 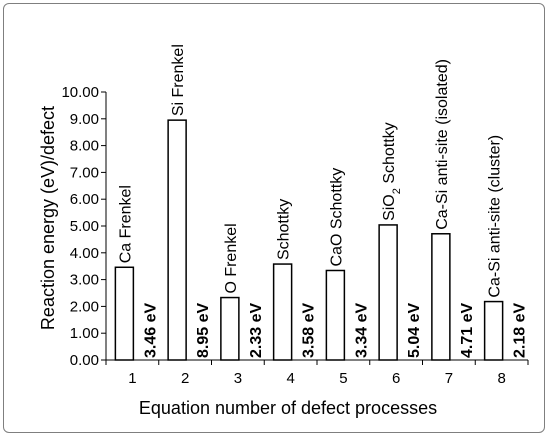 What do you see at coordinates (396, 378) in the screenshot?
I see `x-tick-label: 6` at bounding box center [396, 378].